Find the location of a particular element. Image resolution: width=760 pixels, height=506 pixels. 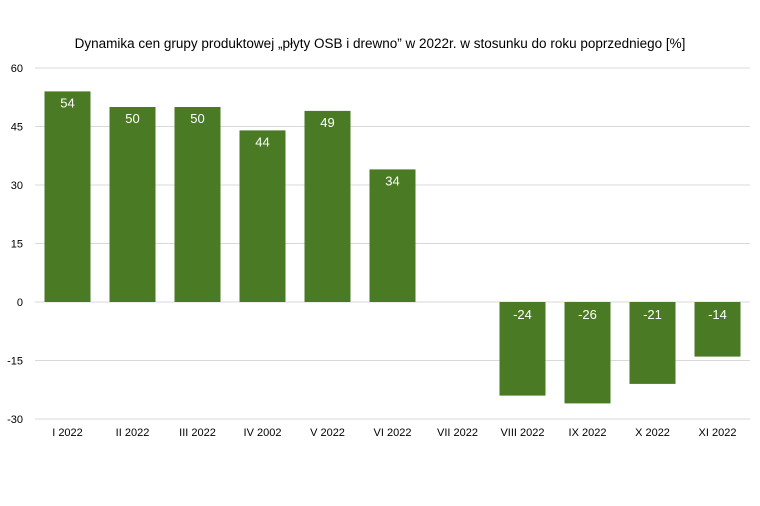

x-tick-label: I 2022 is located at coordinates (67, 433).